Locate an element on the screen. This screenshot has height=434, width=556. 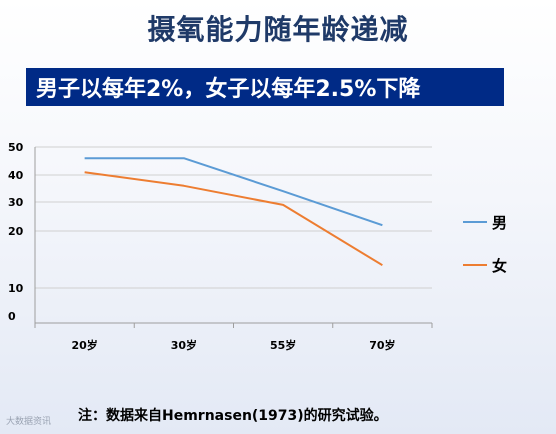
y-tick-label: 30 is located at coordinates (16, 202).